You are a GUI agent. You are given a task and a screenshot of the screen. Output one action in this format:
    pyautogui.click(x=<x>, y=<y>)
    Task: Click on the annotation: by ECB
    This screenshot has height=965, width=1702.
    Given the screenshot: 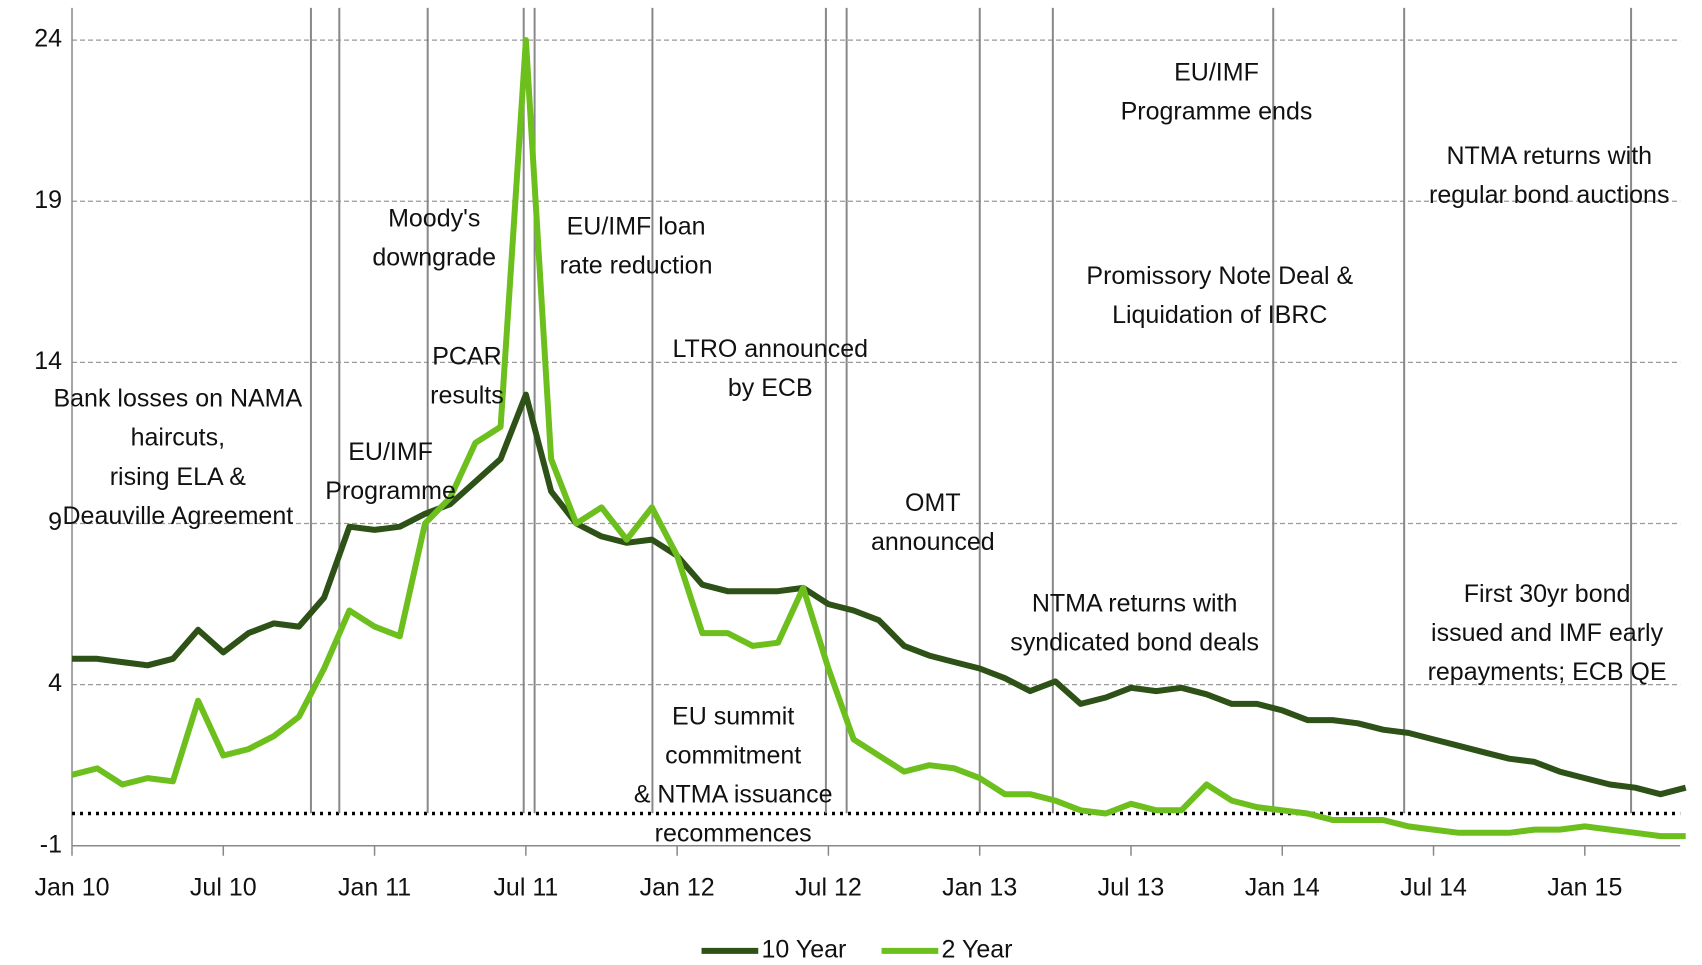 What is the action you would take?
    pyautogui.click(x=770, y=388)
    